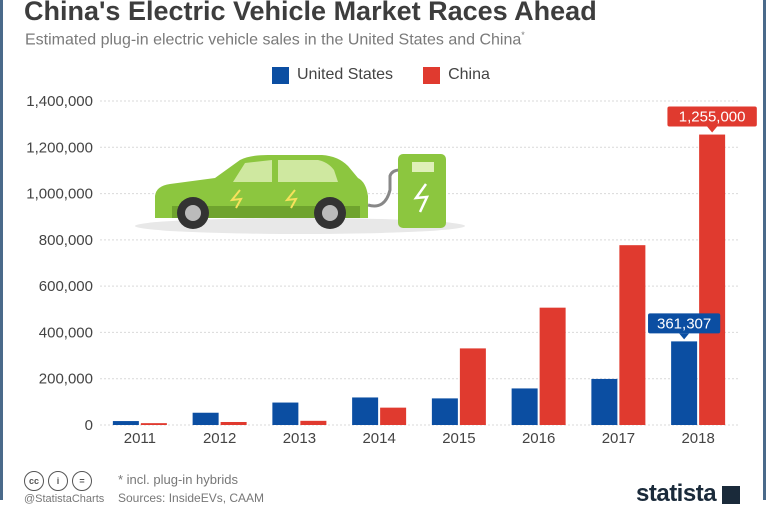  What do you see at coordinates (313, 422) in the screenshot?
I see `bar-china-2013` at bounding box center [313, 422].